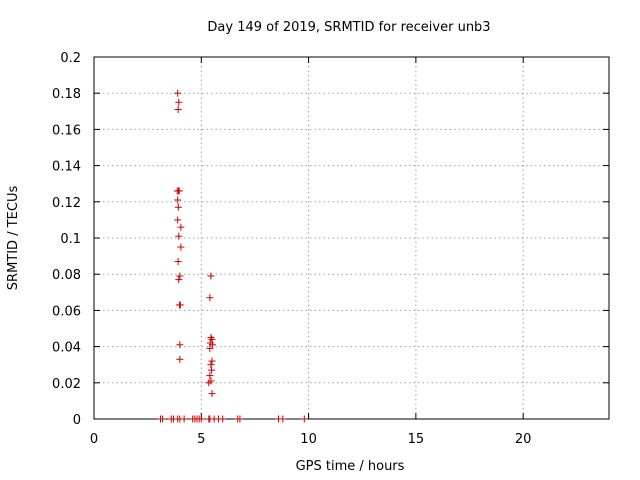 The width and height of the screenshot is (640, 480). What do you see at coordinates (70, 239) in the screenshot?
I see `y-tick-label: 0.1` at bounding box center [70, 239].